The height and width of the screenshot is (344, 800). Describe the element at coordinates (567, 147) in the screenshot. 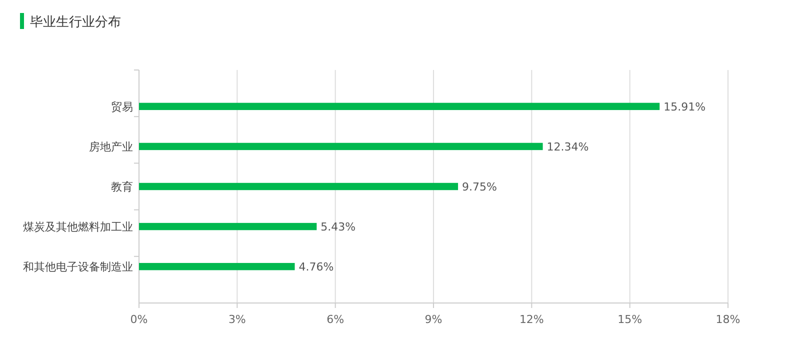

I see `data-label: 12.34%` at that location.